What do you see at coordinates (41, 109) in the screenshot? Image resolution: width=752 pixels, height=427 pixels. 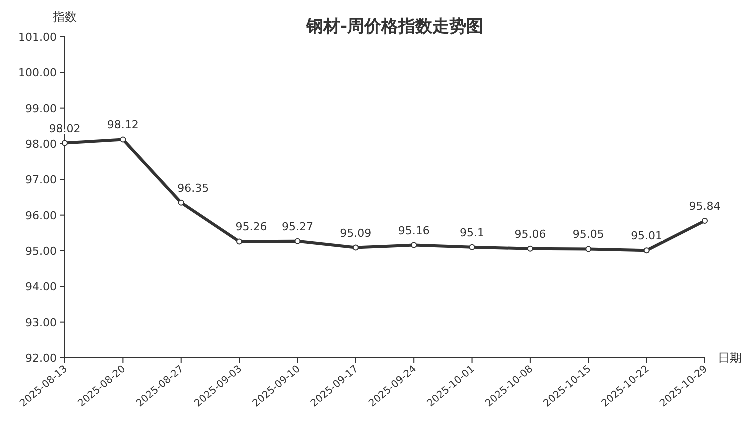 I see `y-tick-label: 99.00` at bounding box center [41, 109].